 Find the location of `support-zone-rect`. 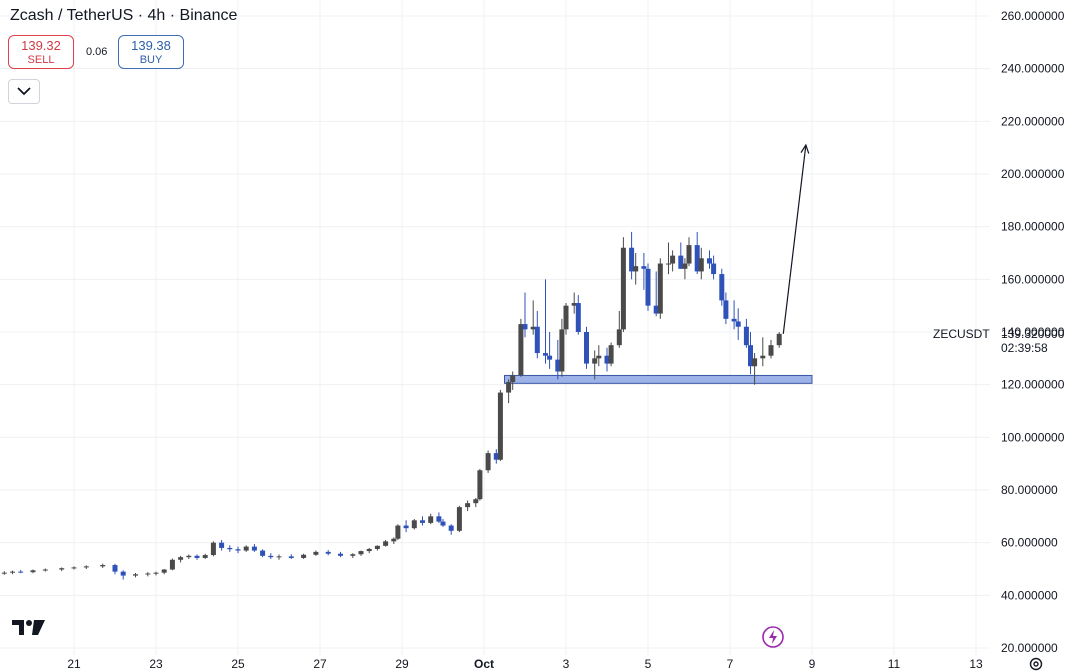

support-zone-rect is located at coordinates (658, 379).